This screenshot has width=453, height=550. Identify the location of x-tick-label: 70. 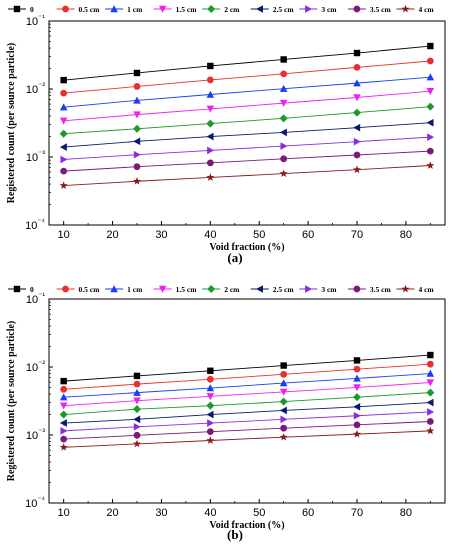
(357, 513).